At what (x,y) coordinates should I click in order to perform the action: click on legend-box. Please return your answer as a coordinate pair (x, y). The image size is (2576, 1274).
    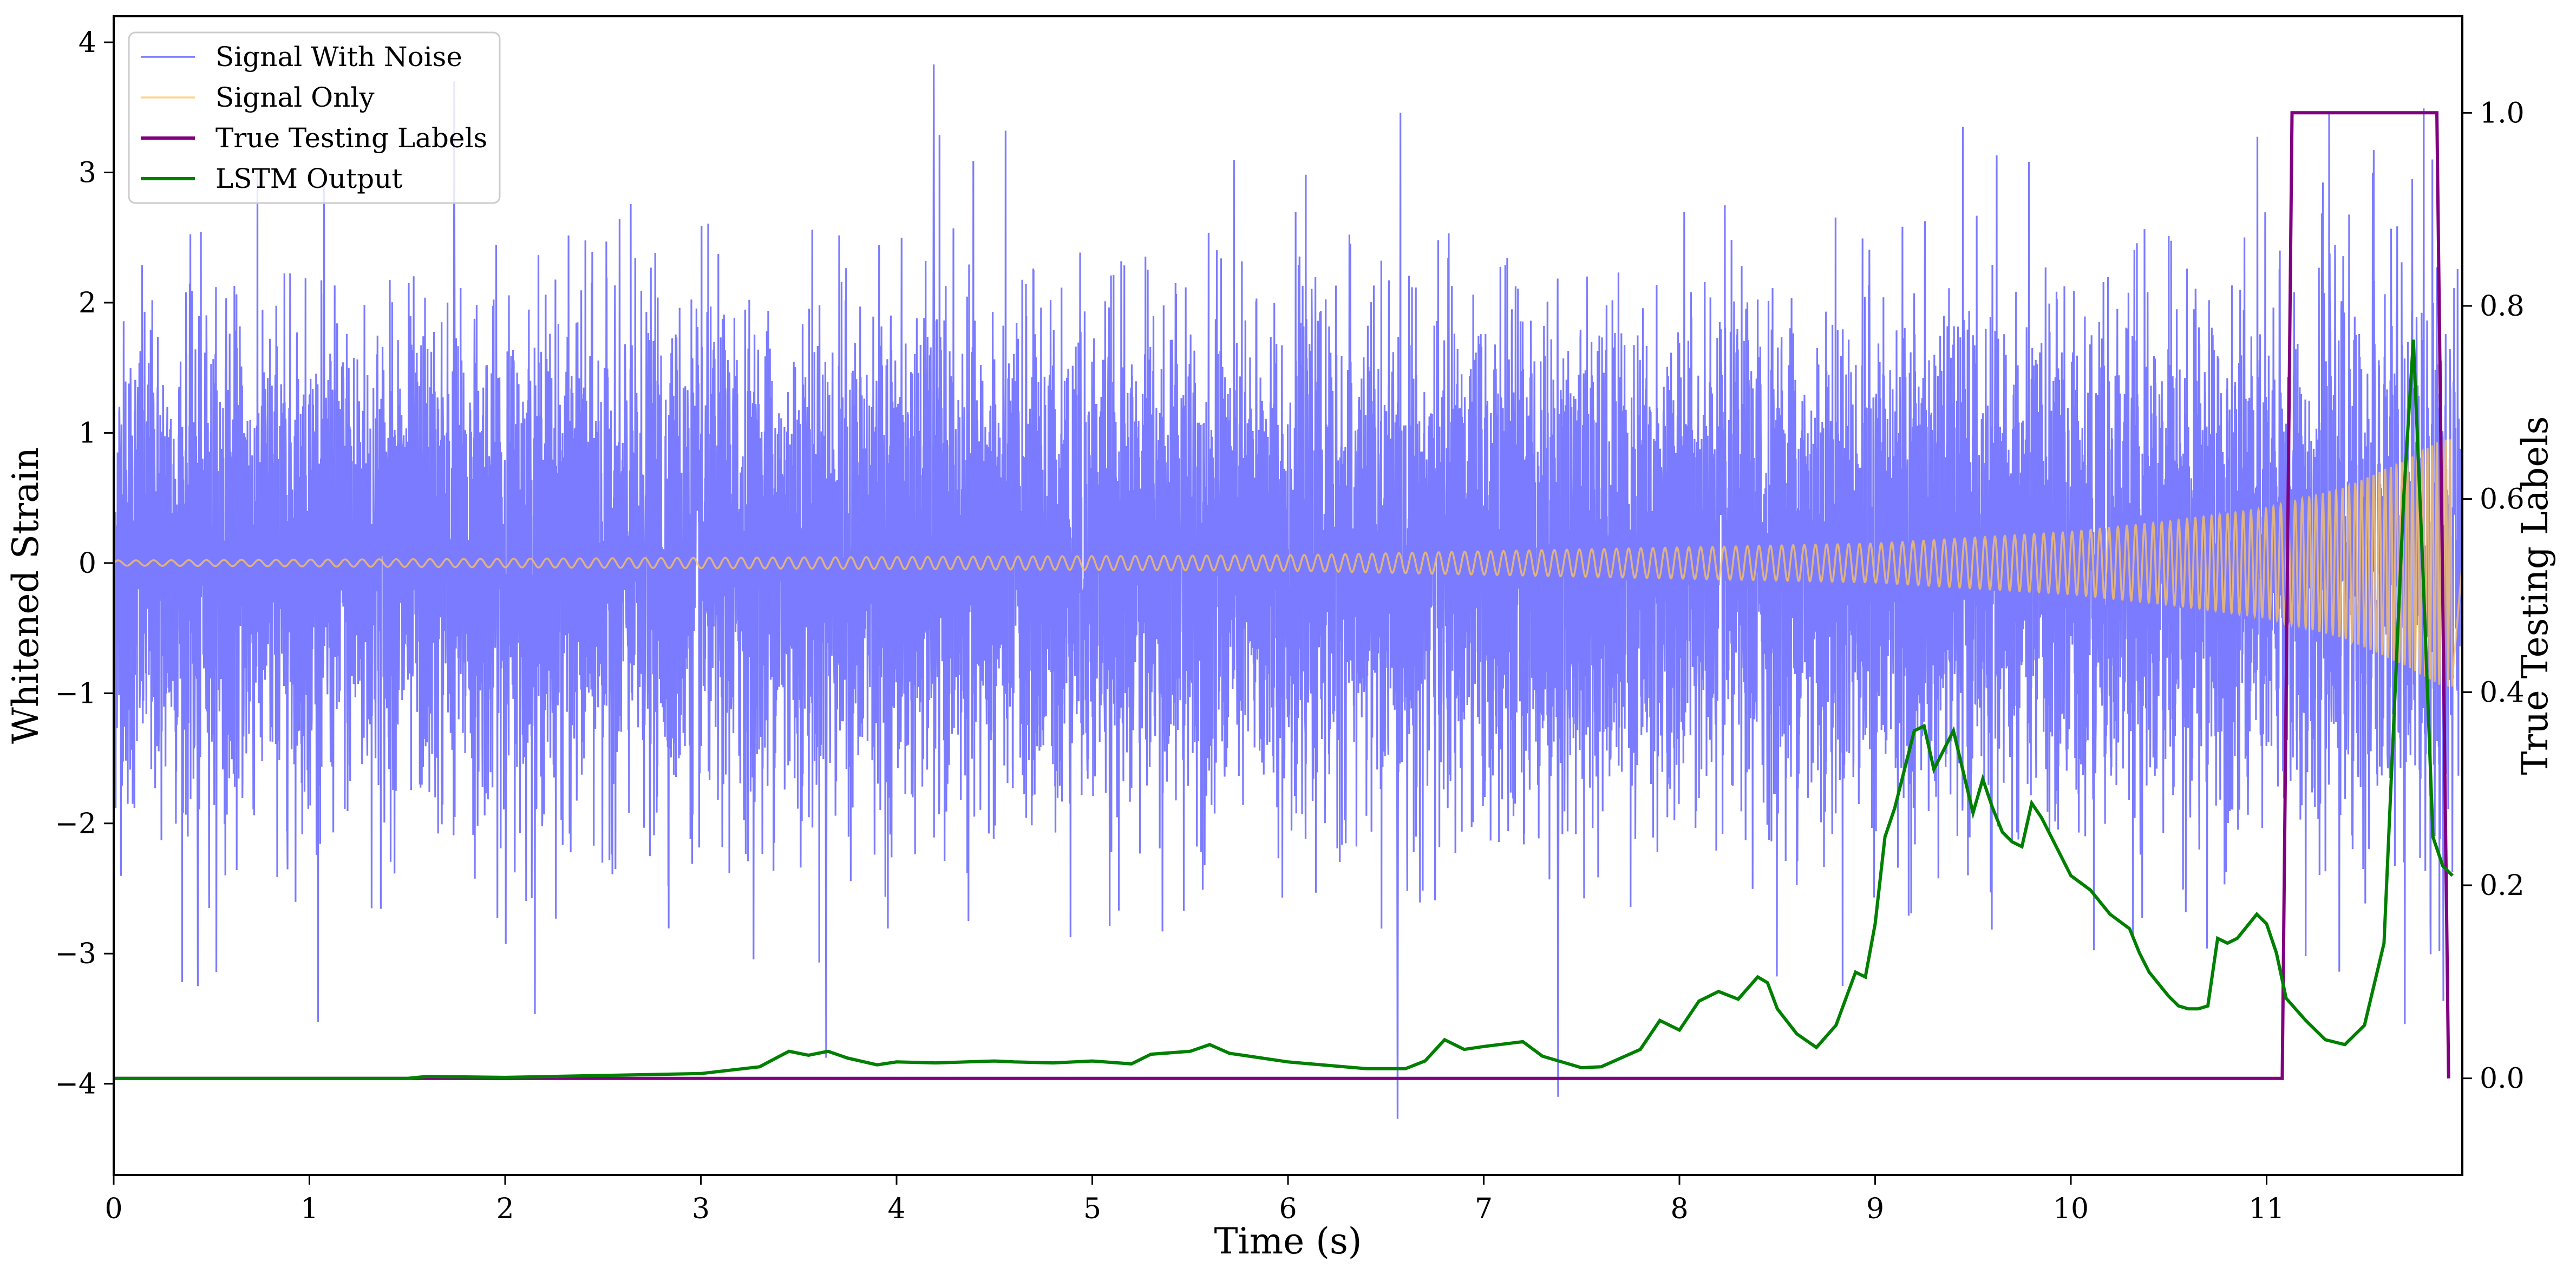
    Looking at the image, I should click on (315, 117).